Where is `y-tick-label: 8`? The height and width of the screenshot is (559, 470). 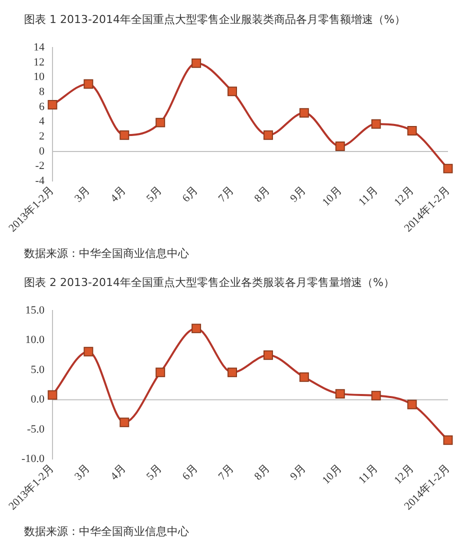
y-tick-label: 8 is located at coordinates (41, 92).